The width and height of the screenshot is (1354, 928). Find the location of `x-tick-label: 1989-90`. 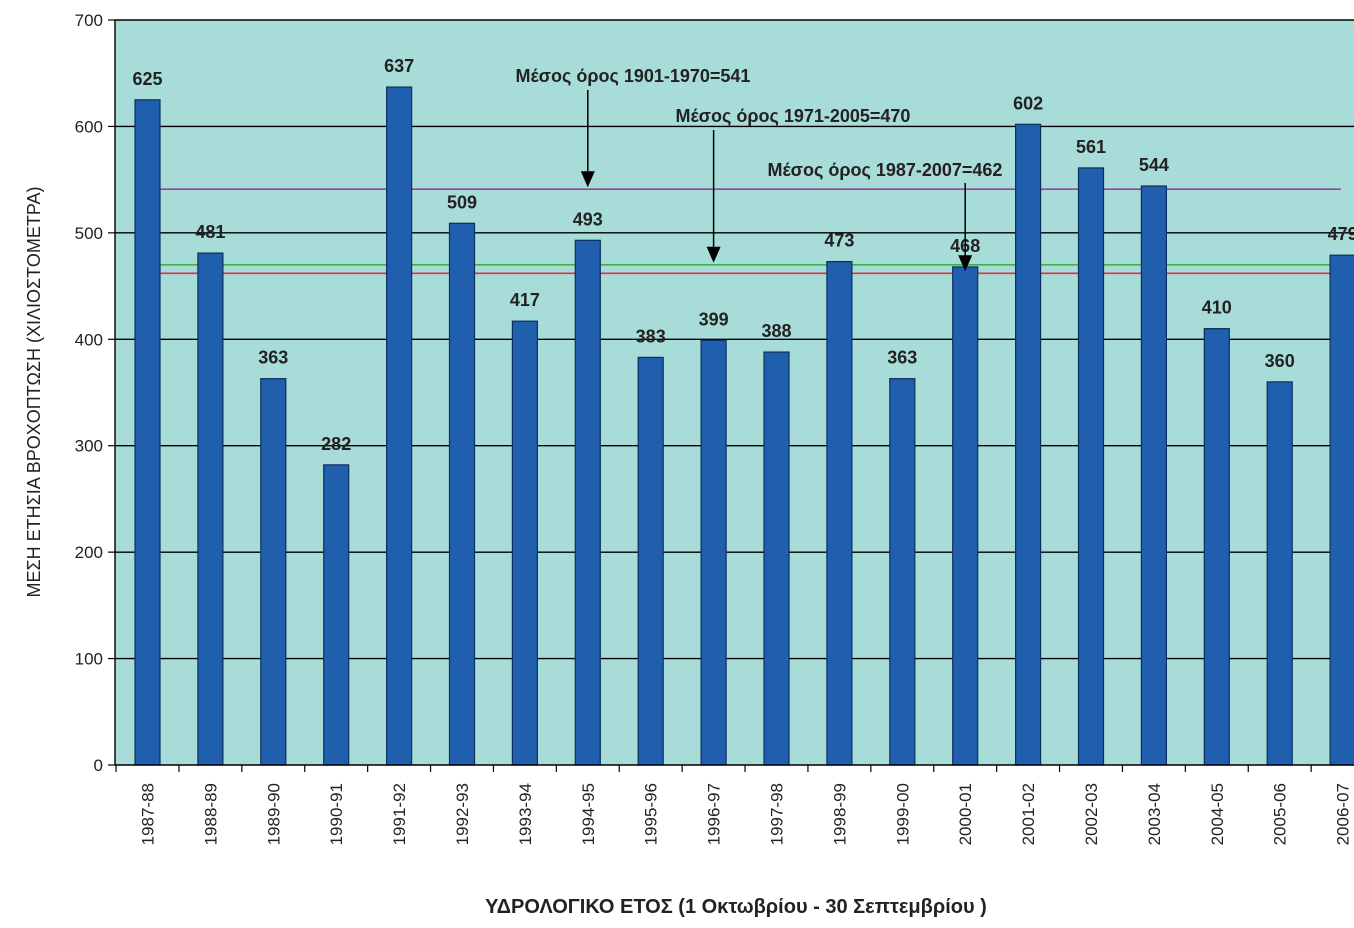

x-tick-label: 1989-90 is located at coordinates (273, 814).